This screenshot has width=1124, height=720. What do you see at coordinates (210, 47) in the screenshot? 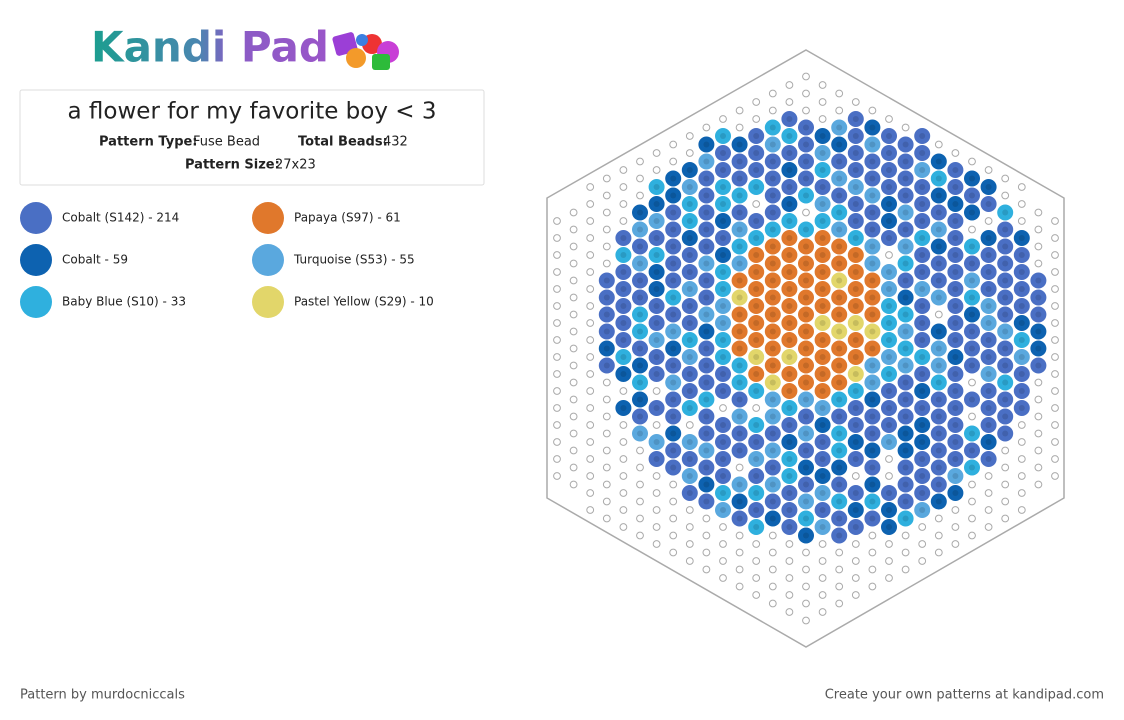
I see `logo: Kandi Pad` at bounding box center [210, 47].